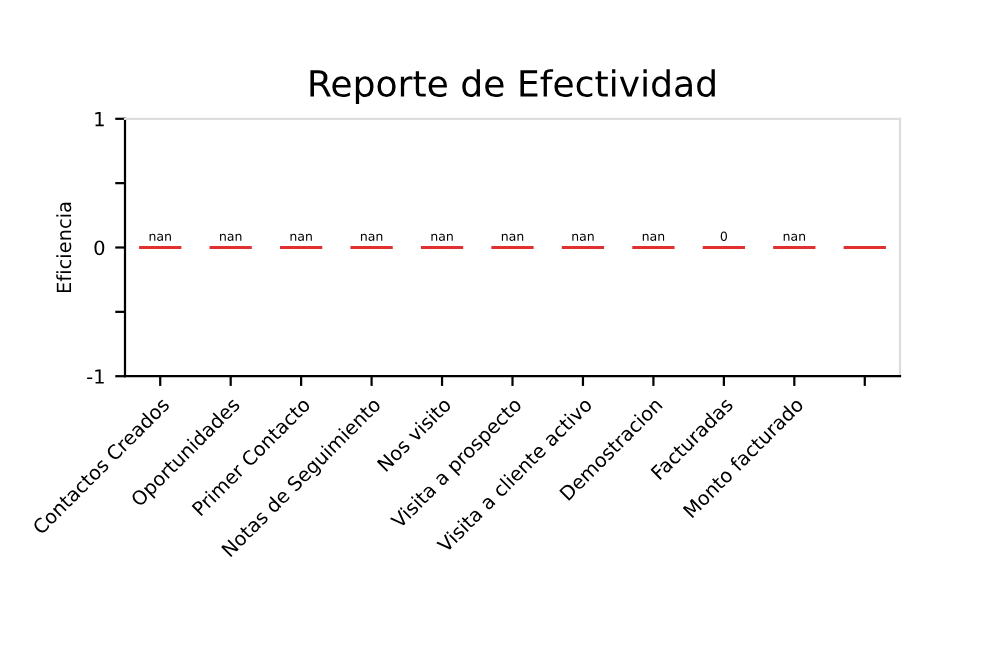 Image resolution: width=1000 pixels, height=660 pixels. I want to click on chart-title: Reporte de Efectividad, so click(512, 87).